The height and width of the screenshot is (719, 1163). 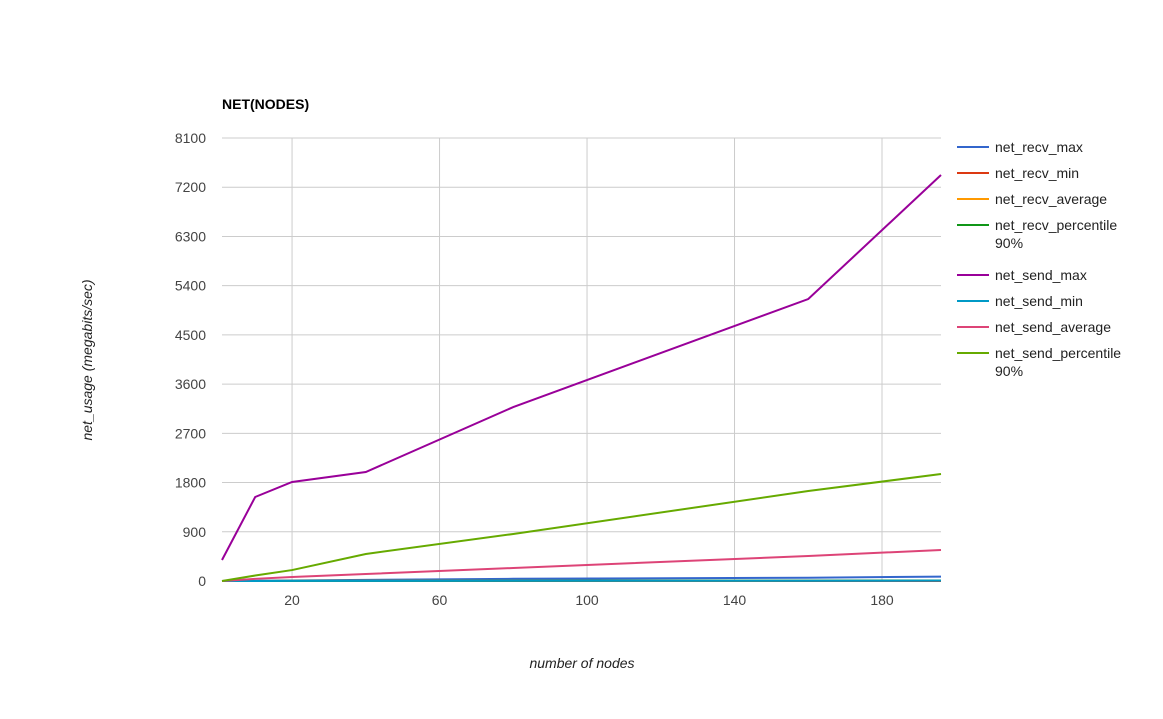 What do you see at coordinates (1051, 199) in the screenshot?
I see `legend-entry: net_recv_average` at bounding box center [1051, 199].